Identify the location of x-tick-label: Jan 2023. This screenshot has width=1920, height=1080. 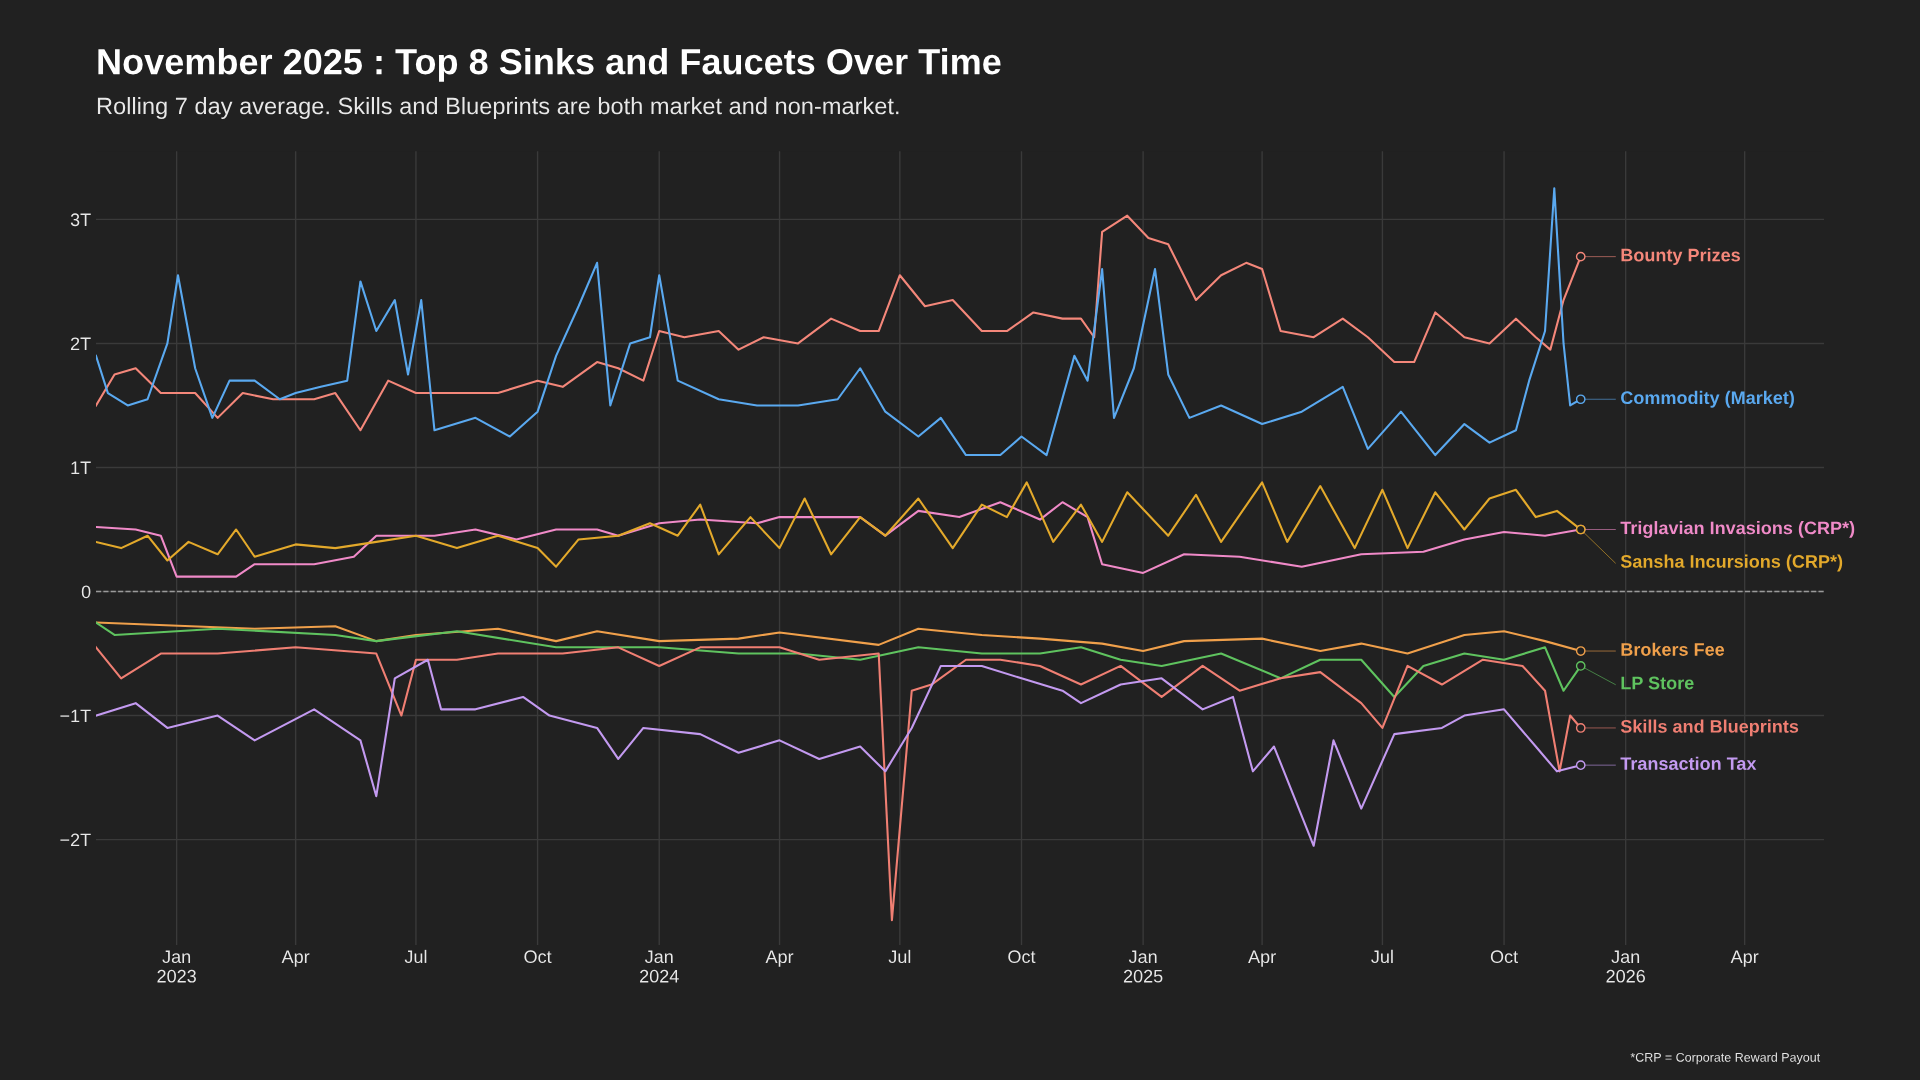
(176, 966).